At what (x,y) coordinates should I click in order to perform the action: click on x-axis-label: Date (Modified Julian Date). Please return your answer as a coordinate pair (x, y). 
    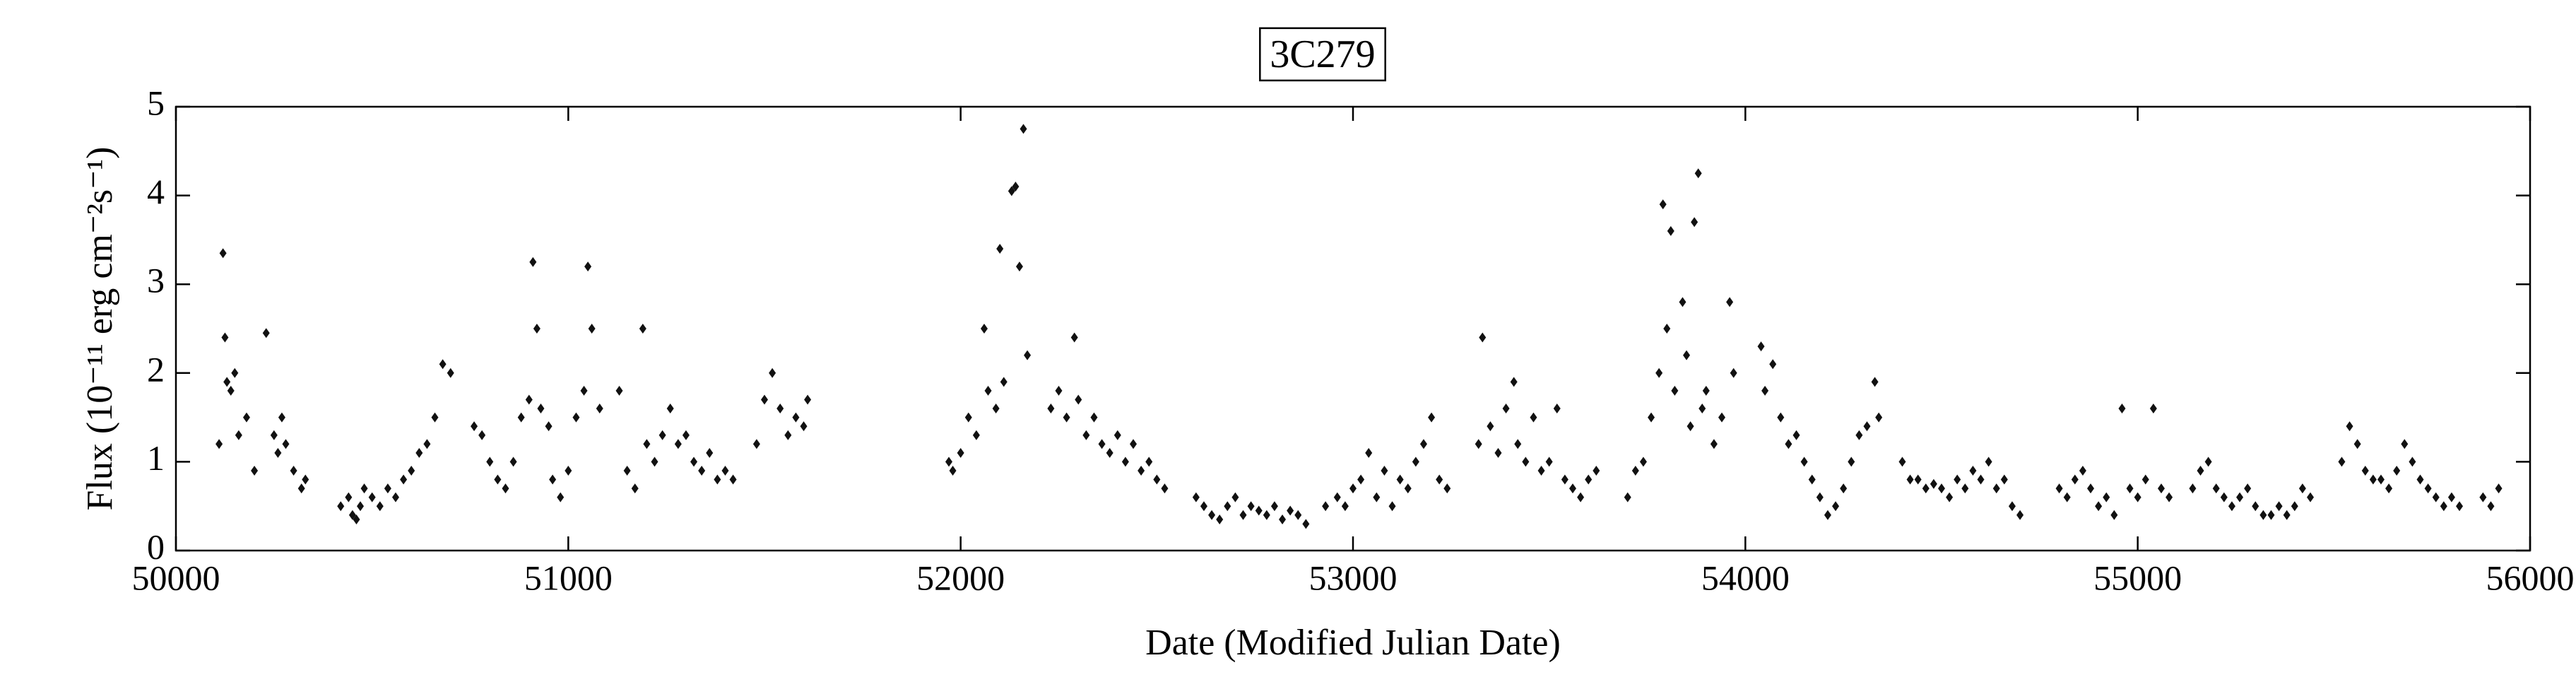
    Looking at the image, I should click on (1353, 643).